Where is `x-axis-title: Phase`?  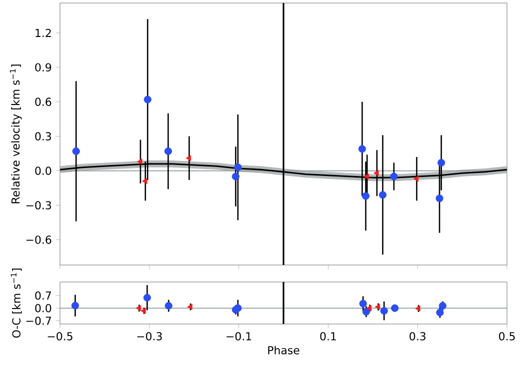 x-axis-title: Phase is located at coordinates (284, 350).